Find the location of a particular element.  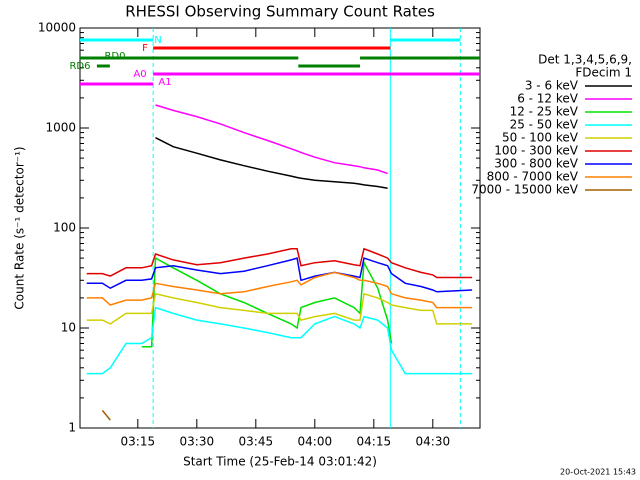

flag-label: N is located at coordinates (157, 40).